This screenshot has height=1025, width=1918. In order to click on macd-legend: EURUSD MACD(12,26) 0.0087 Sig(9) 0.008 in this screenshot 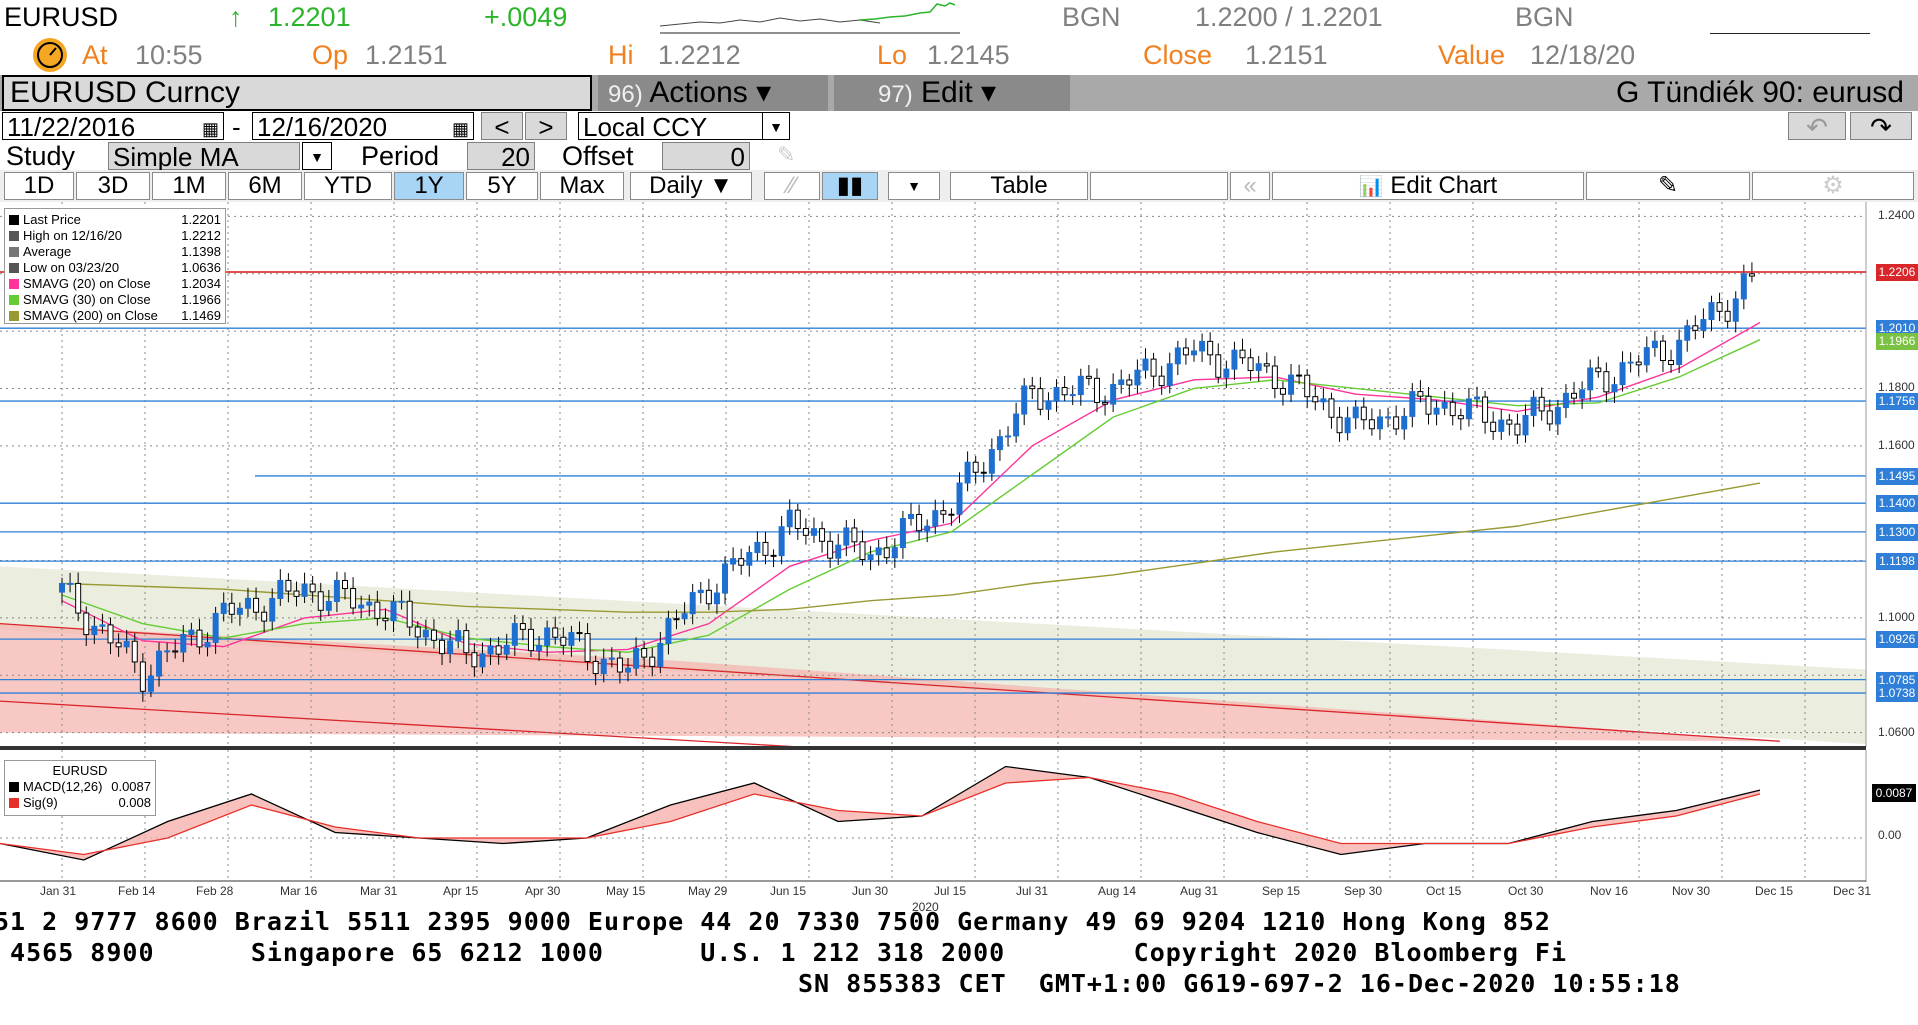, I will do `click(80, 788)`.